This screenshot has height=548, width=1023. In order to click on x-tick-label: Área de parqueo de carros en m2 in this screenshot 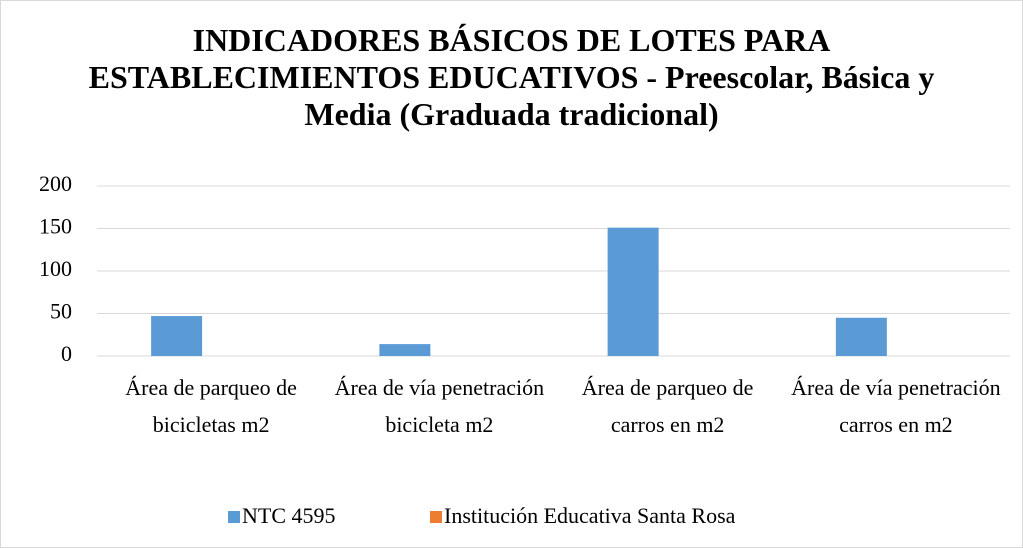, I will do `click(667, 406)`.